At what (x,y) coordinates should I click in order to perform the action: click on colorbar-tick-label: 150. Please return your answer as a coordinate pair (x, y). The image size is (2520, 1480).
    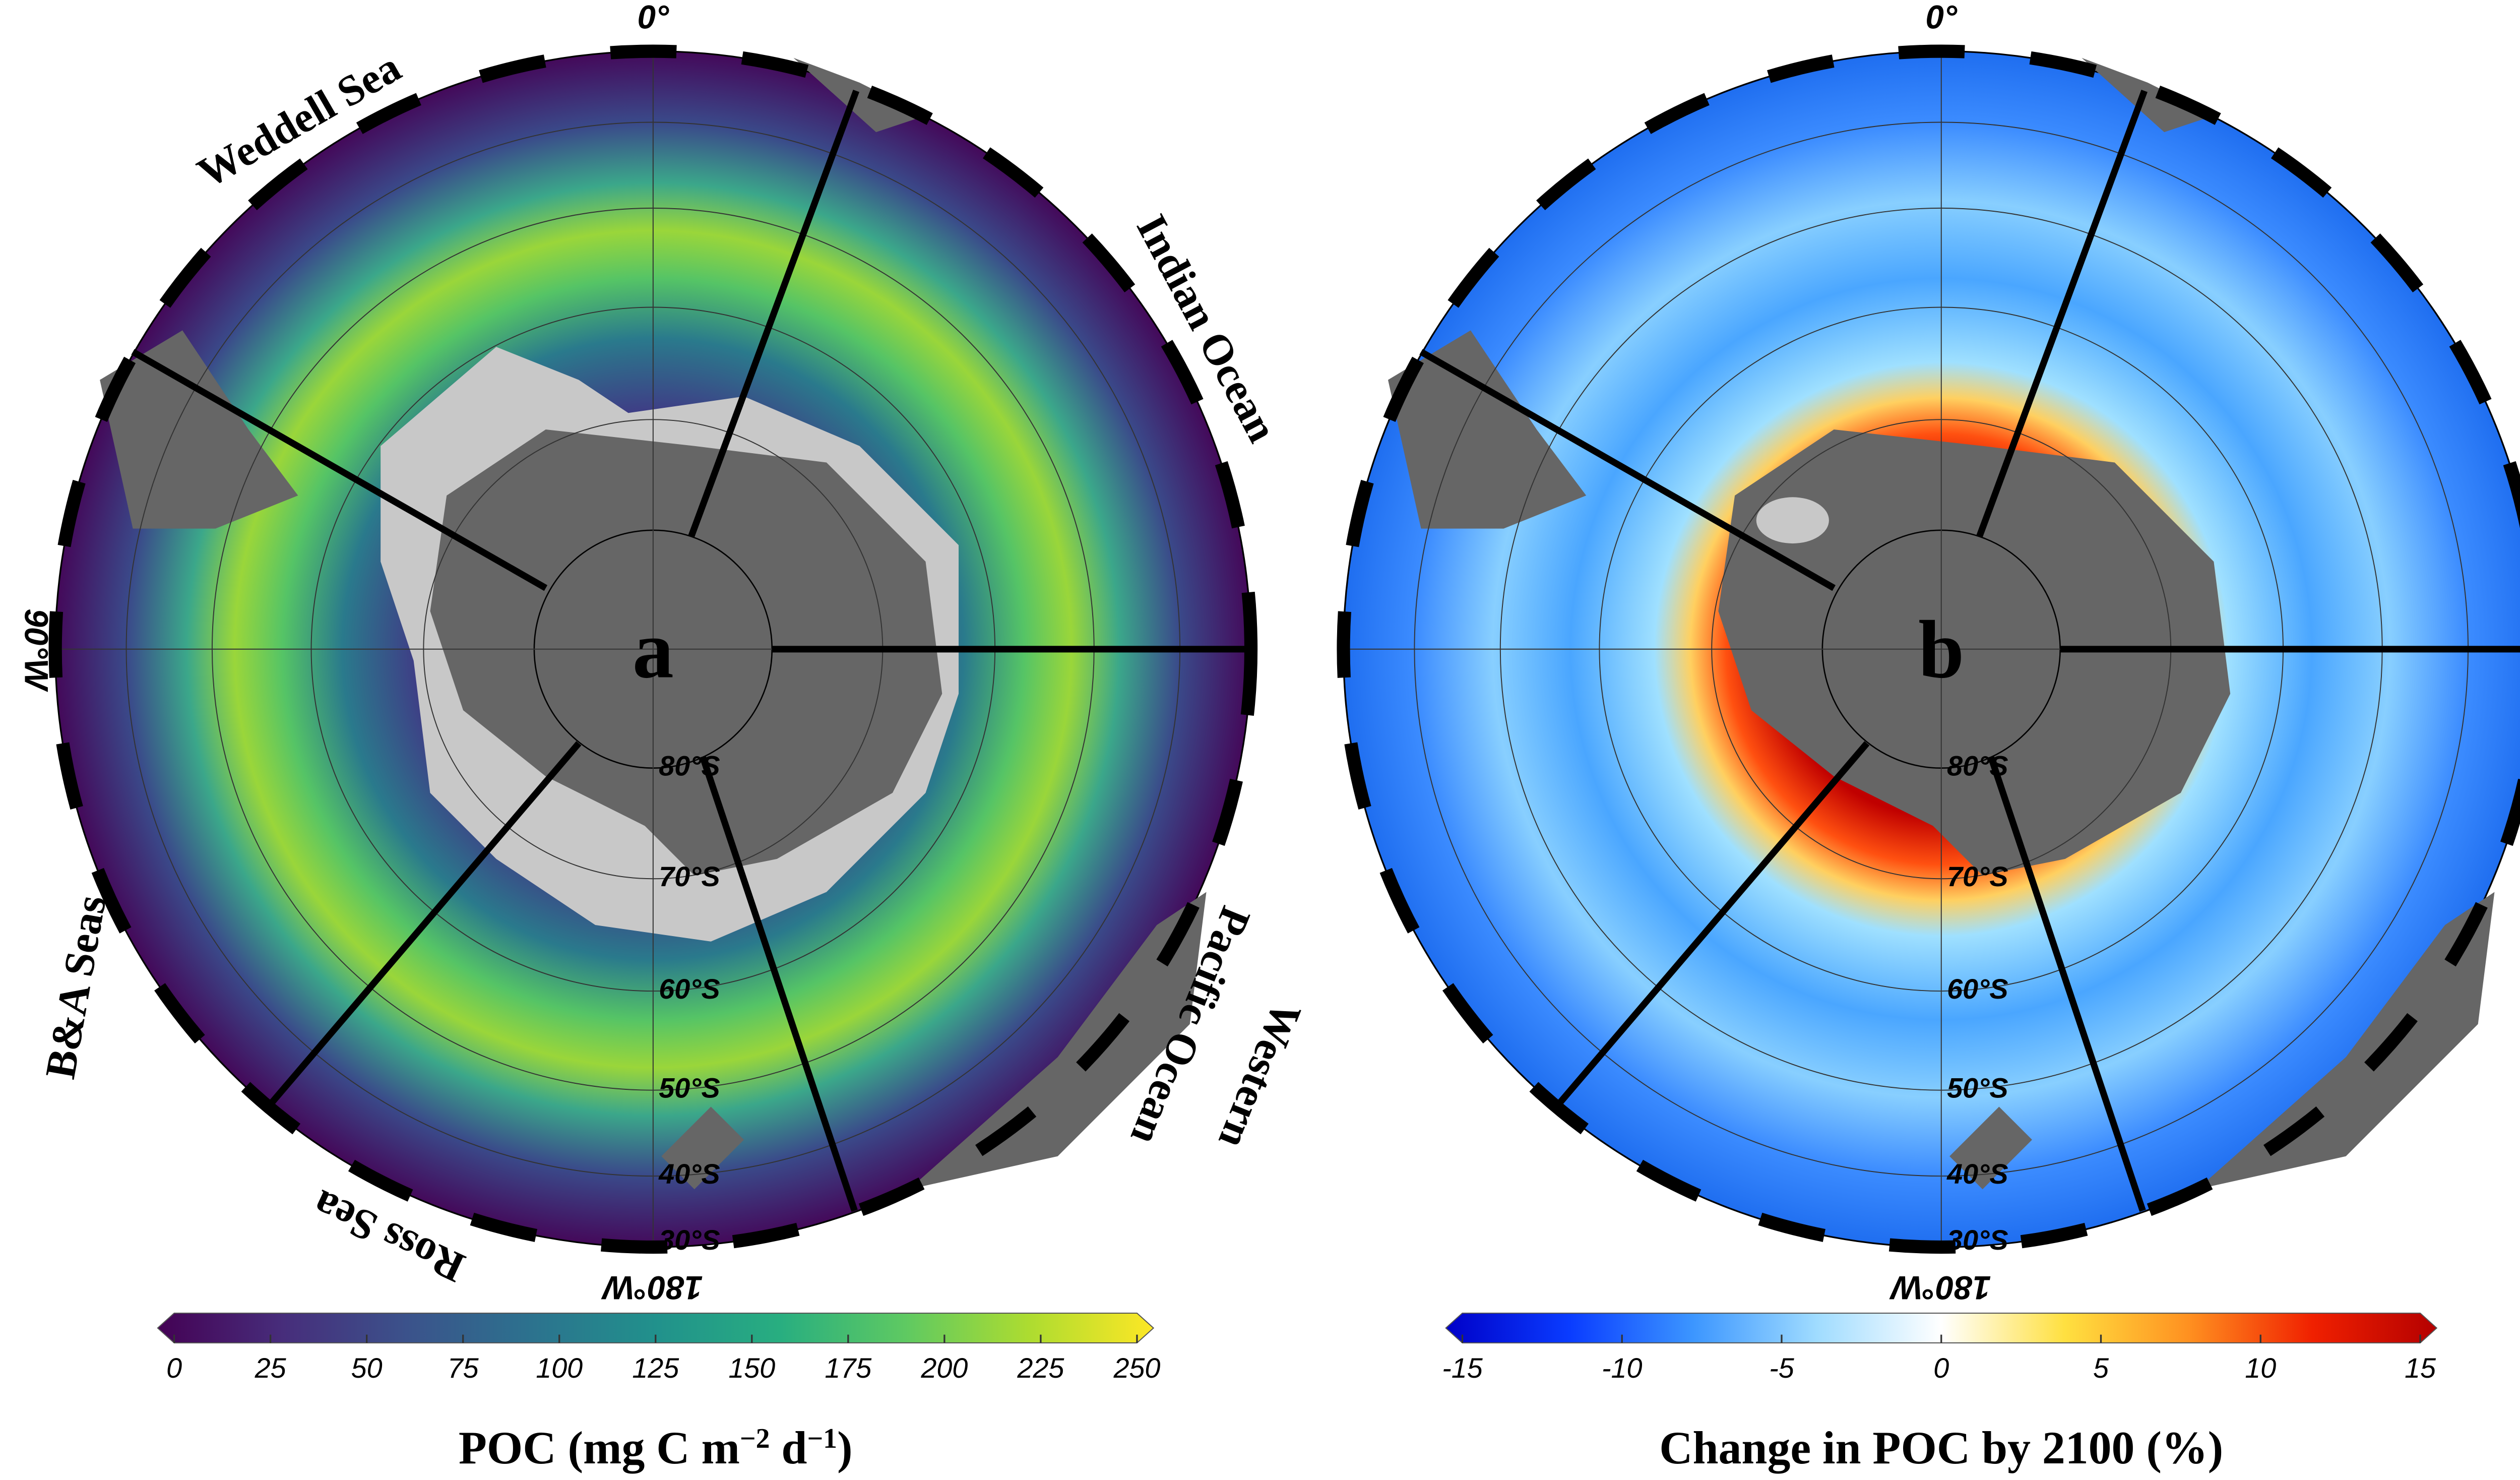
    Looking at the image, I should click on (751, 1368).